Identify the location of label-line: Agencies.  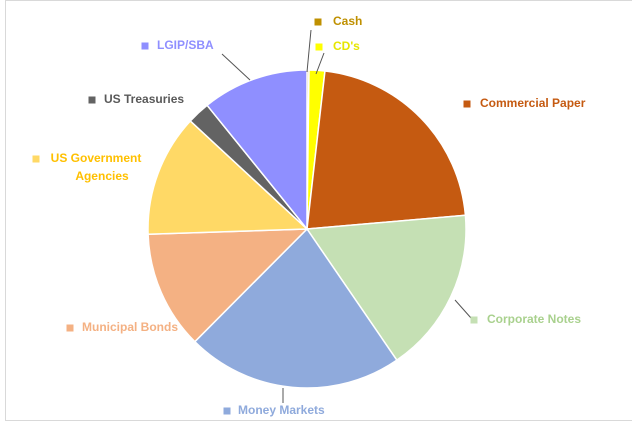
(102, 176).